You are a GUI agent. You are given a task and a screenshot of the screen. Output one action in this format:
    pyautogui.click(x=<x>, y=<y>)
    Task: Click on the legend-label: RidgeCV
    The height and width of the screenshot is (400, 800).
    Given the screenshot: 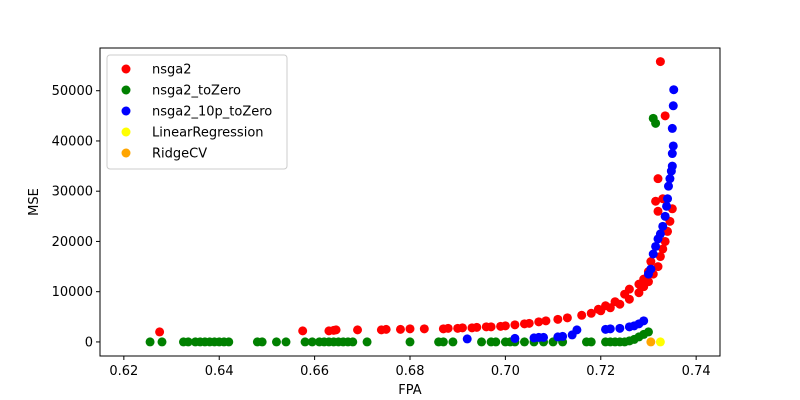 What is the action you would take?
    pyautogui.click(x=179, y=154)
    